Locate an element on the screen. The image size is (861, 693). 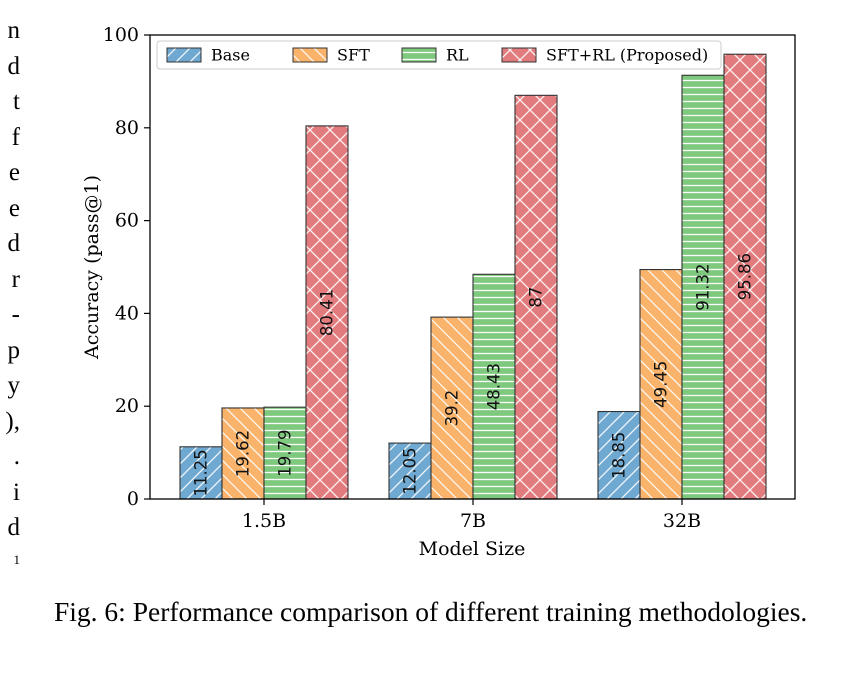
left-text-fragment: i is located at coordinates (16, 492).